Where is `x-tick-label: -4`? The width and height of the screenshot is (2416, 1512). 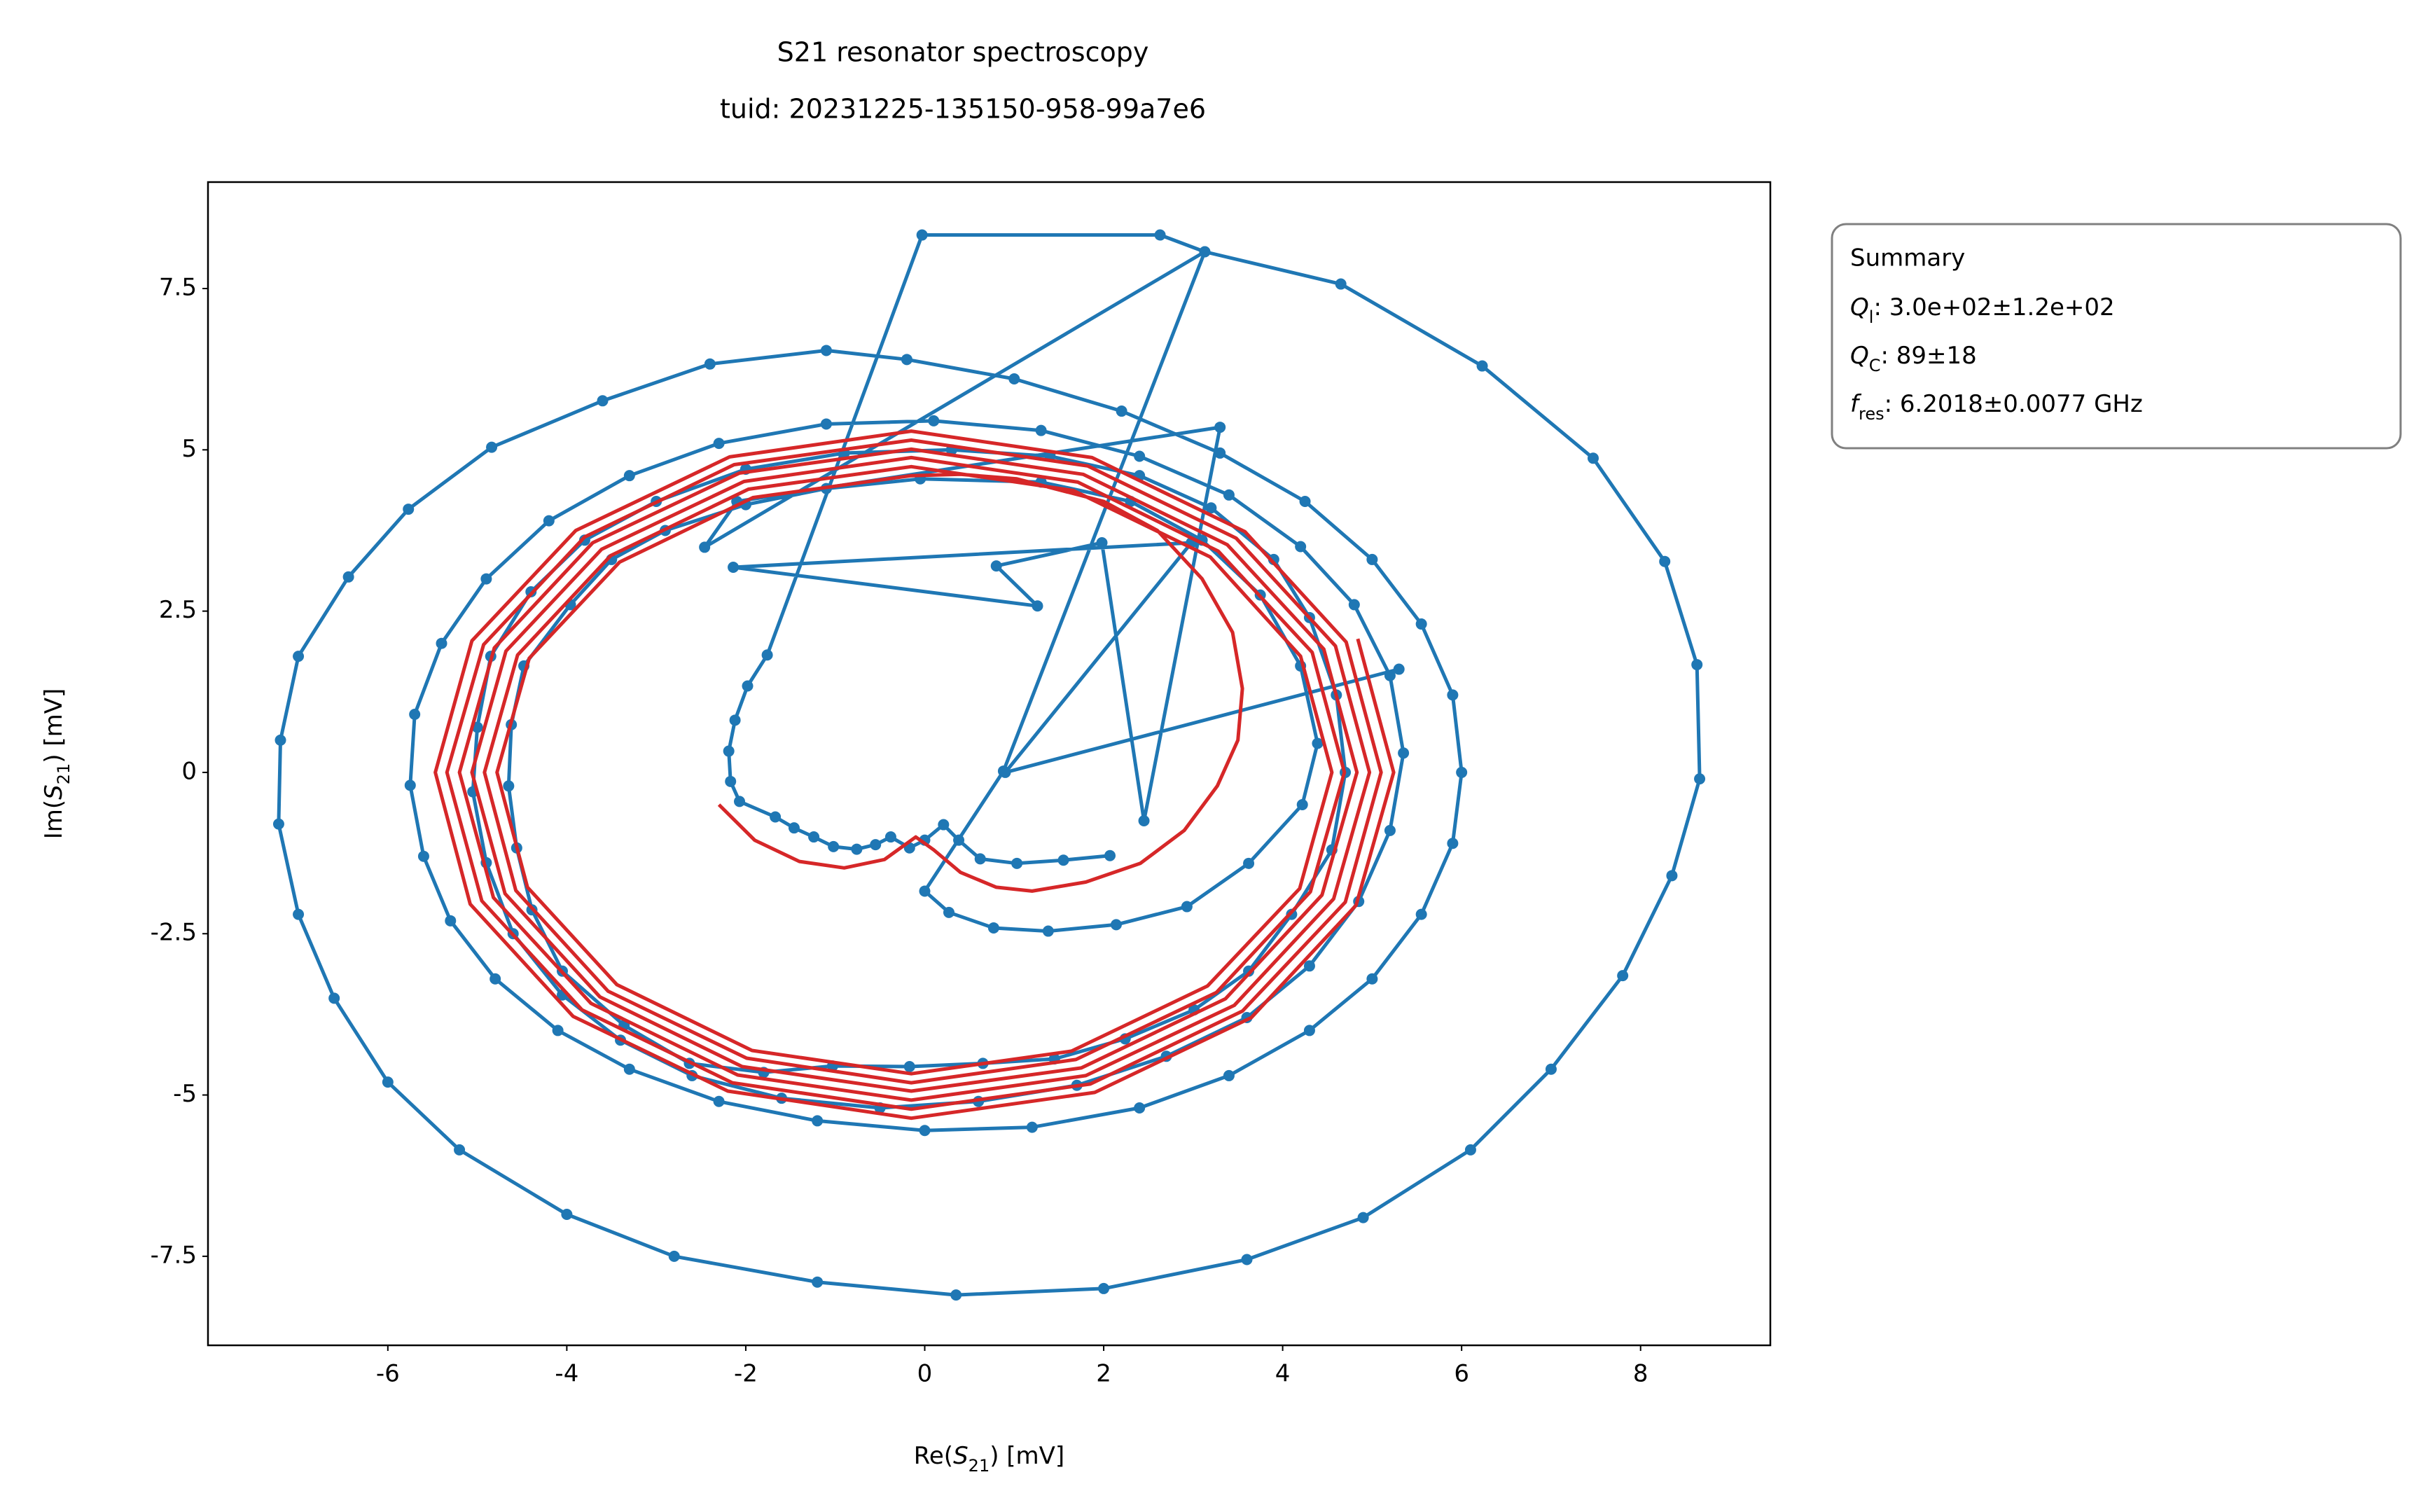 x-tick-label: -4 is located at coordinates (566, 1374).